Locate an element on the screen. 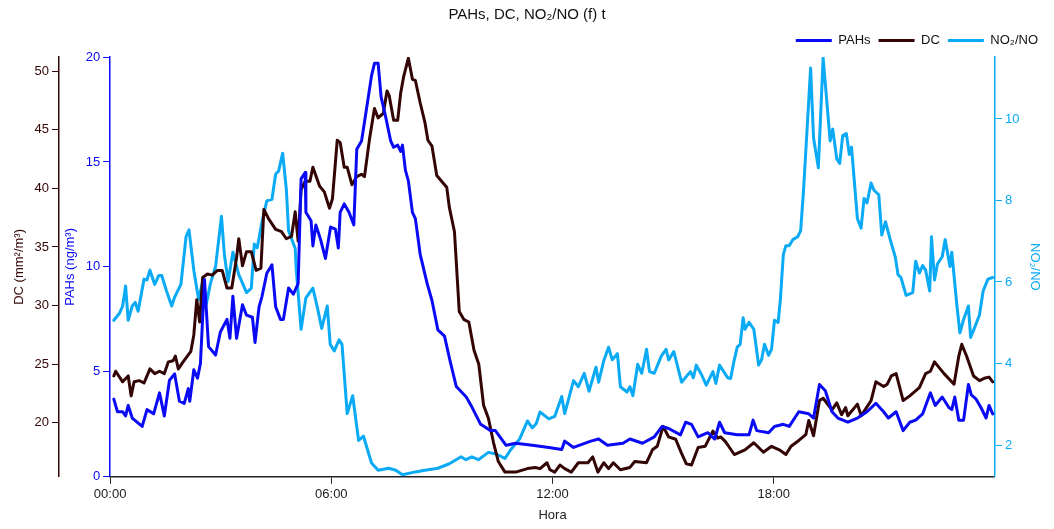 Image resolution: width=1054 pixels, height=529 pixels. y2-tick-label: 25 is located at coordinates (42, 363).